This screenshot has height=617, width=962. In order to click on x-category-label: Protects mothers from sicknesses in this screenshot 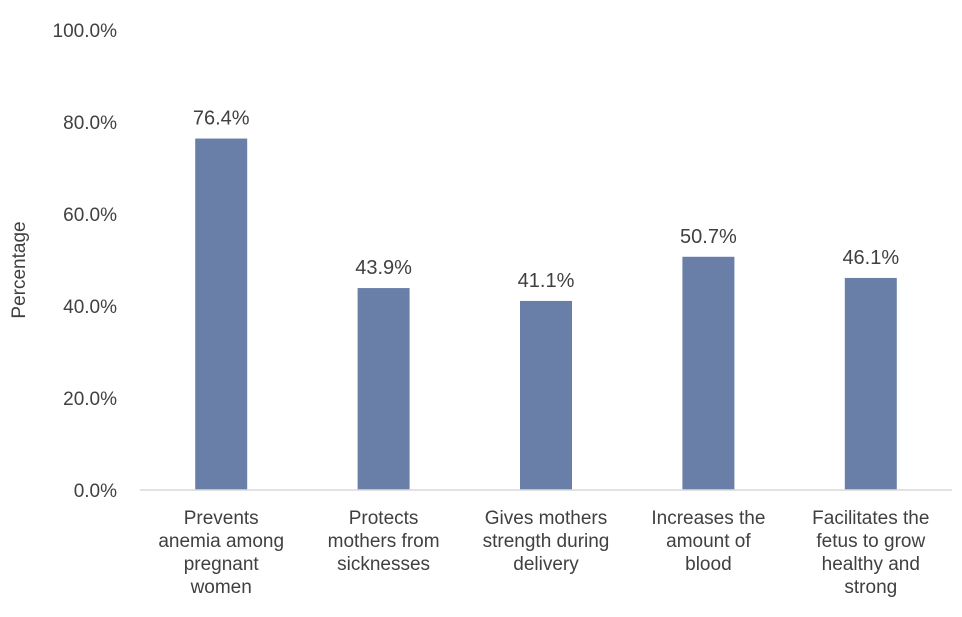, I will do `click(384, 541)`.